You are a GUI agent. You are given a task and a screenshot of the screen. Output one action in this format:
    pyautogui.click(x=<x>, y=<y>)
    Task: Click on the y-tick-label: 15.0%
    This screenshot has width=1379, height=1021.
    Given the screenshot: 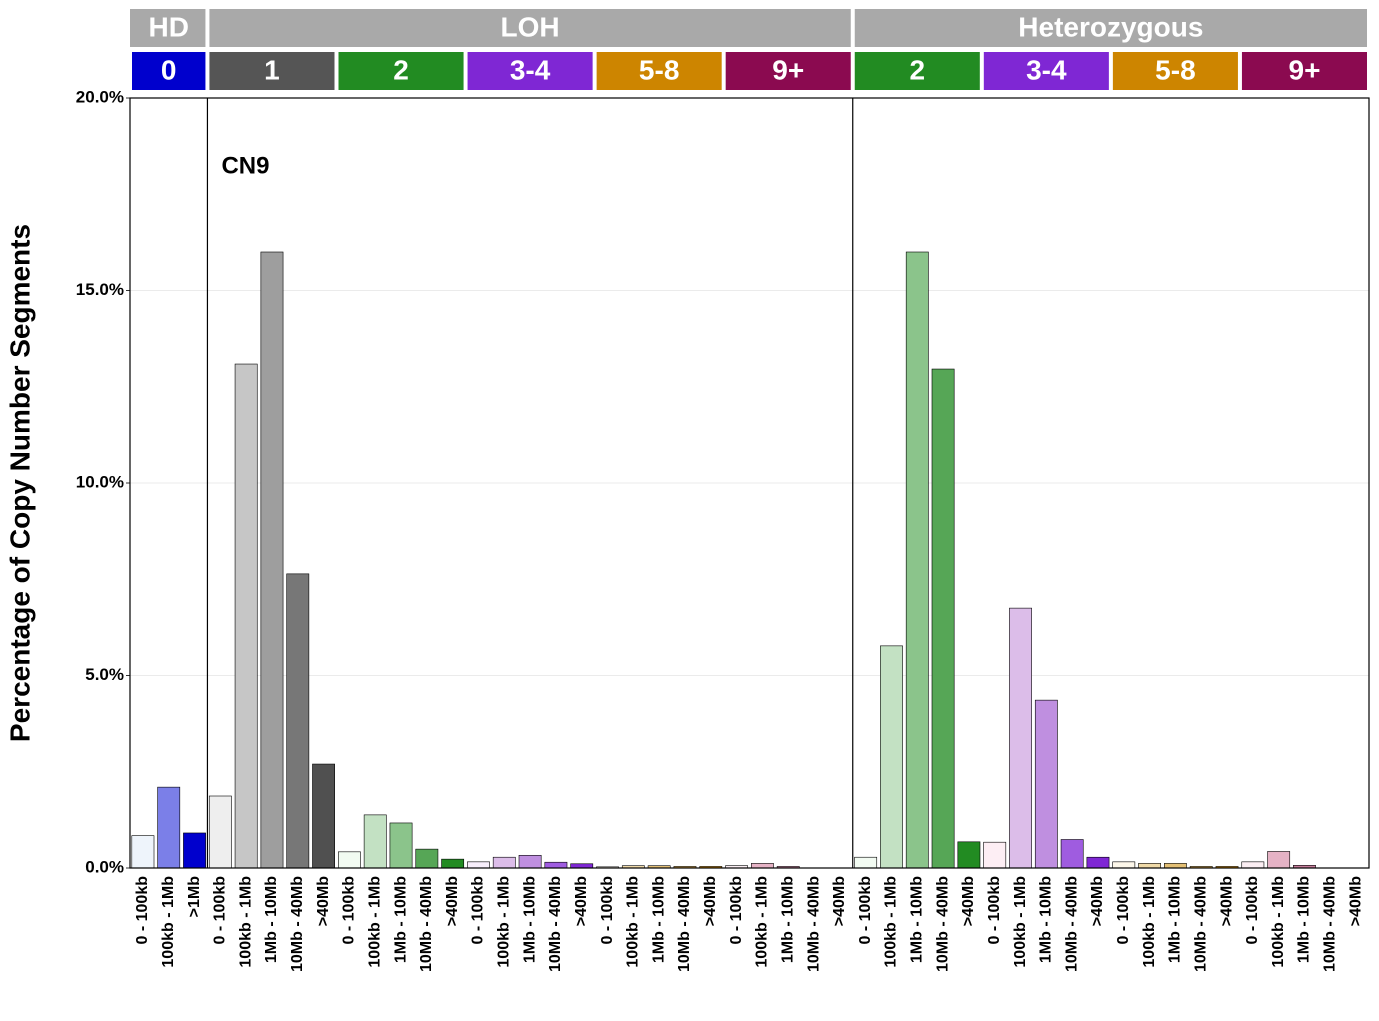 What is the action you would take?
    pyautogui.click(x=100, y=289)
    